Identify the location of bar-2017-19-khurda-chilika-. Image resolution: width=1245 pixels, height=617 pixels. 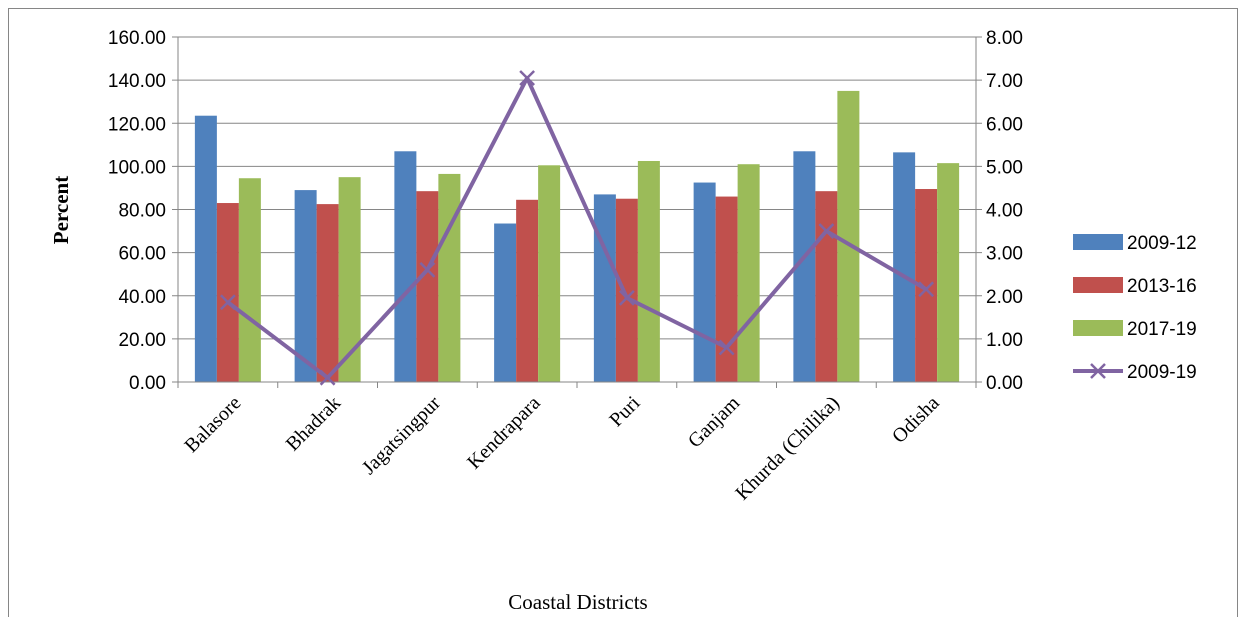
(848, 236).